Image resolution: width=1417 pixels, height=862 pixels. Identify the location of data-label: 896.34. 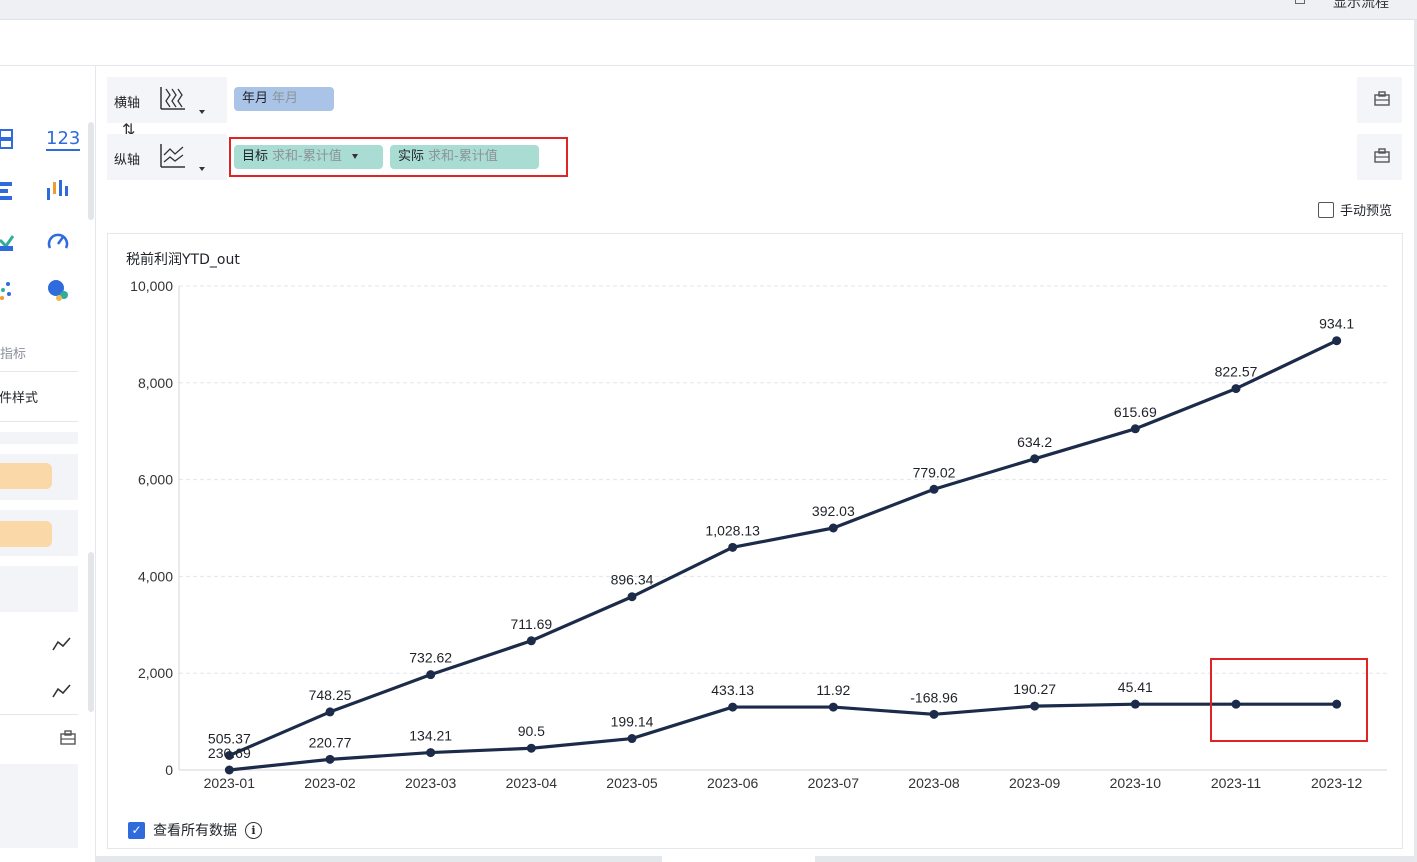
(632, 580).